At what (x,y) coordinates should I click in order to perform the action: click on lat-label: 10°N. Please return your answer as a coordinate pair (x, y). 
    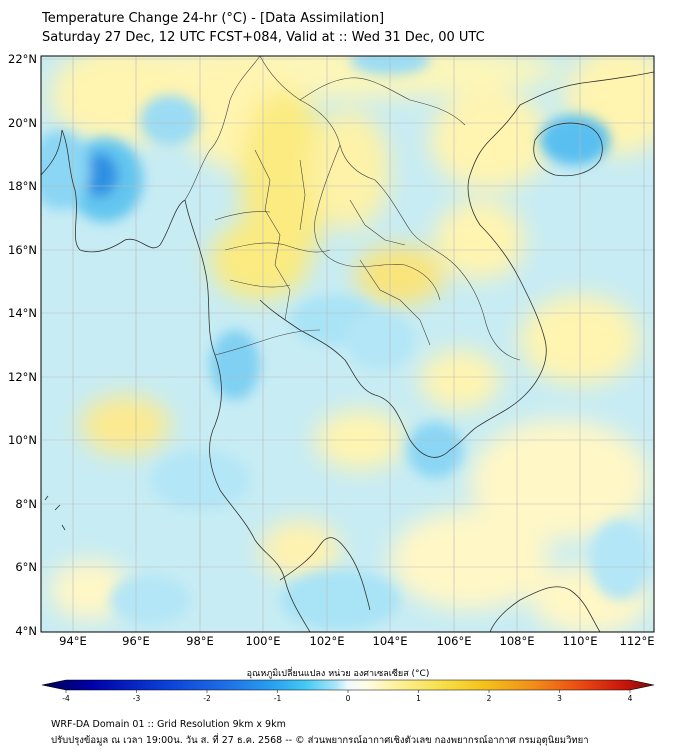
    Looking at the image, I should click on (22, 440).